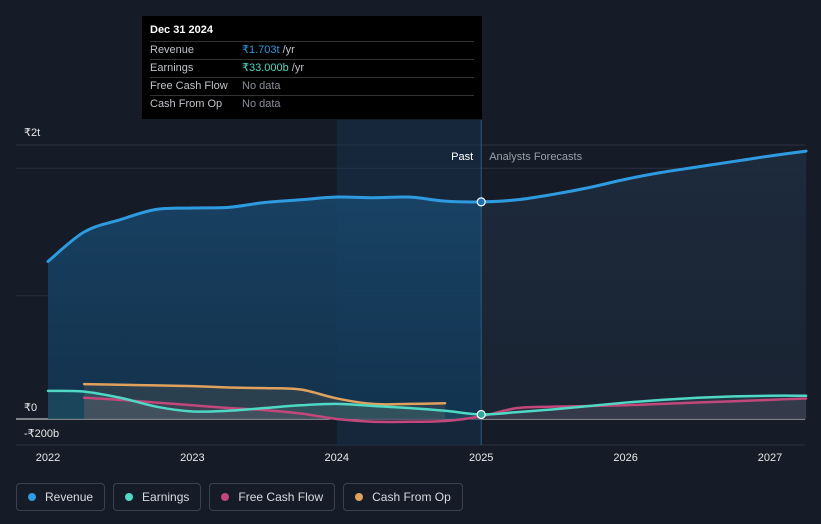 Image resolution: width=821 pixels, height=524 pixels. What do you see at coordinates (312, 86) in the screenshot?
I see `tooltip-row-free-cash-flow: Free Cash Flow No data` at bounding box center [312, 86].